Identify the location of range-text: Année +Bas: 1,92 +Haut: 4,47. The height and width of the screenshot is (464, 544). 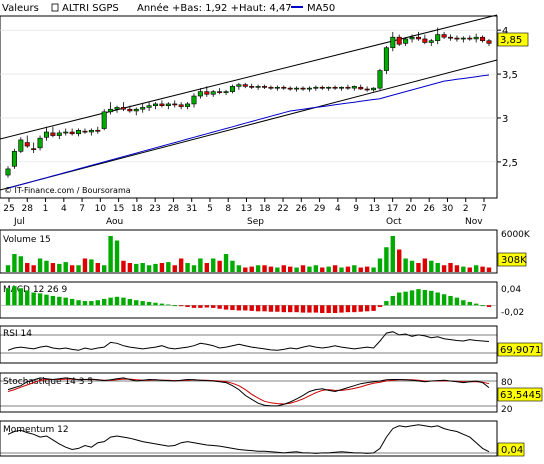
(214, 8).